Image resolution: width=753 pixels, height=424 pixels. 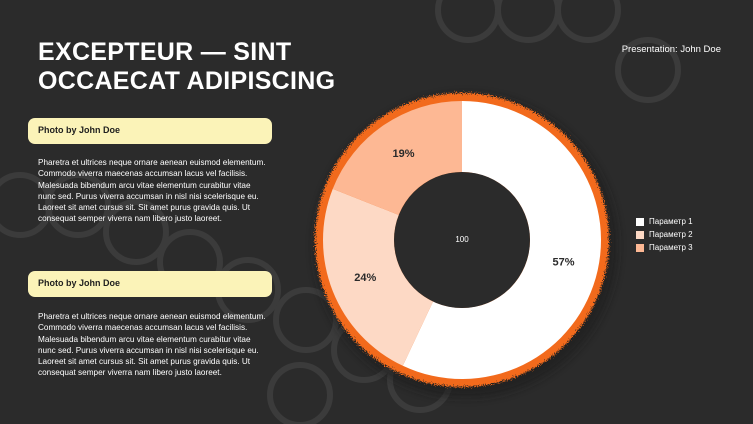 I want to click on legend-item-3: Параметр 3, so click(x=664, y=247).